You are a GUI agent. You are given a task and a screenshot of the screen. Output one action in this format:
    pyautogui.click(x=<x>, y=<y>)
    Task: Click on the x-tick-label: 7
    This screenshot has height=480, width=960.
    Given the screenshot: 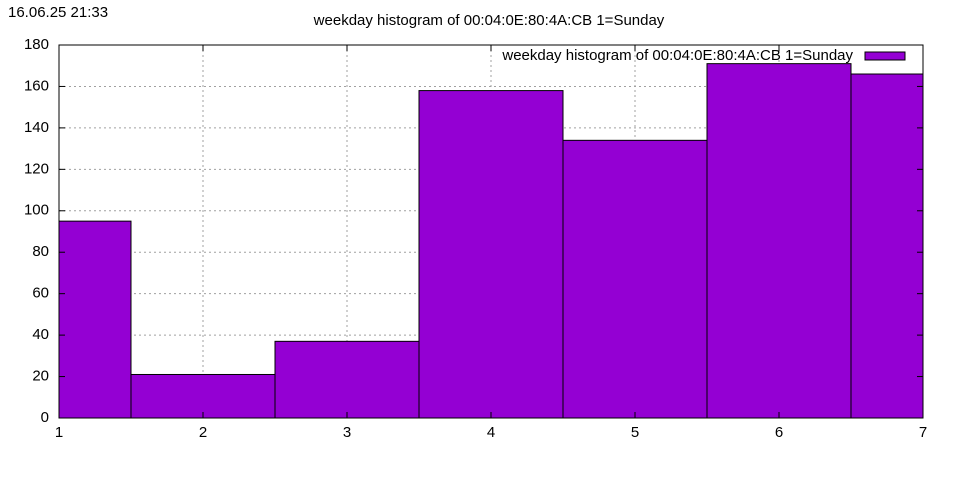 What is the action you would take?
    pyautogui.click(x=923, y=432)
    